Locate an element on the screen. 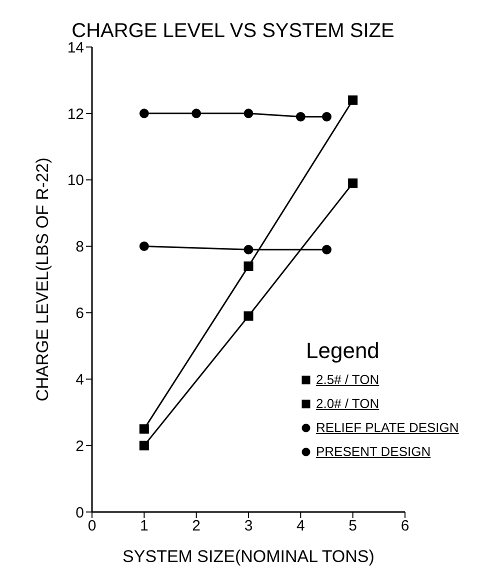 The image size is (486, 581). y-tick-label: 8 is located at coordinates (80, 247).